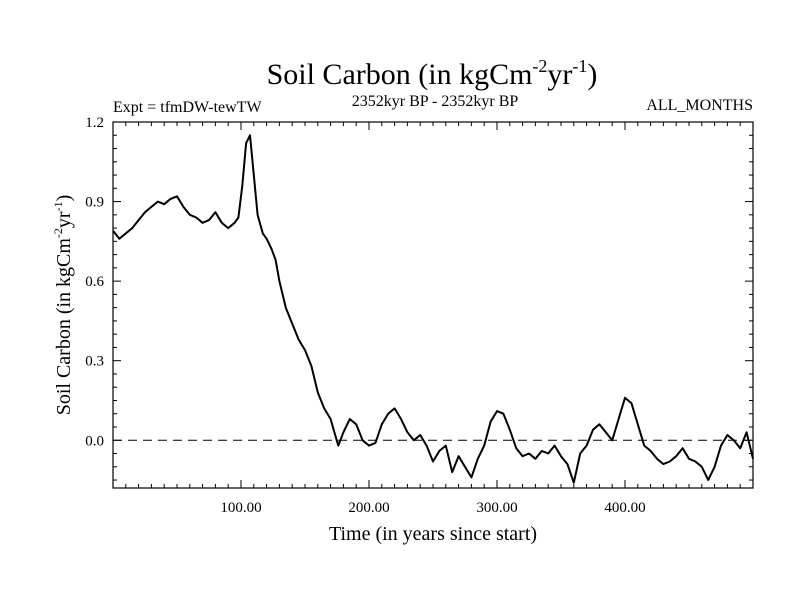 The width and height of the screenshot is (800, 605). What do you see at coordinates (94, 362) in the screenshot?
I see `y-tick-label: 0.3` at bounding box center [94, 362].